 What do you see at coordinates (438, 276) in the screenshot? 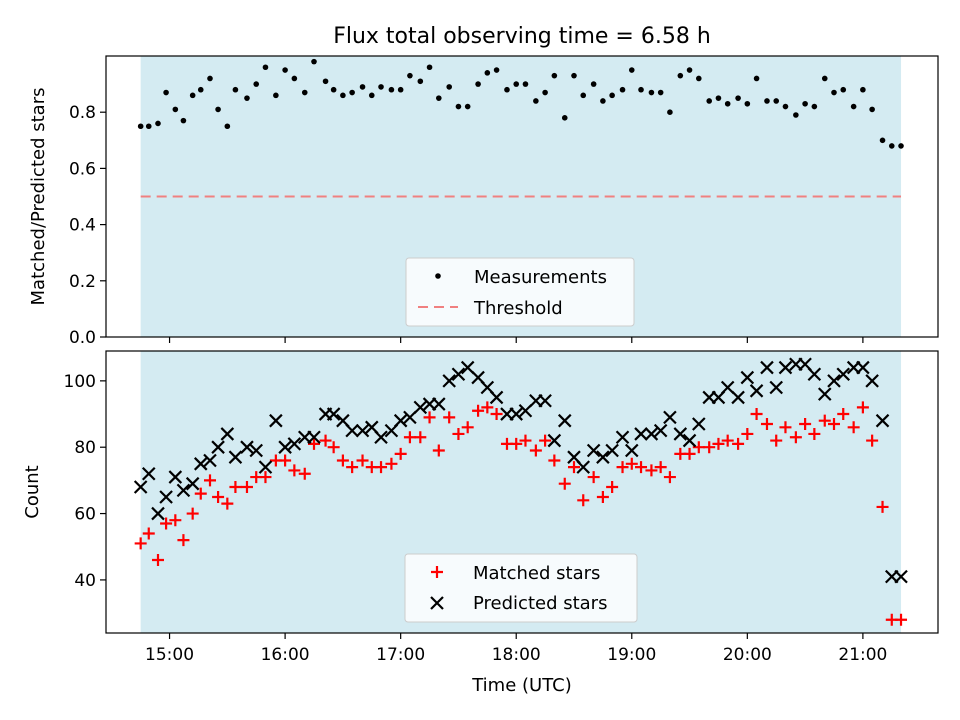
I see `legend-measurements-marker` at bounding box center [438, 276].